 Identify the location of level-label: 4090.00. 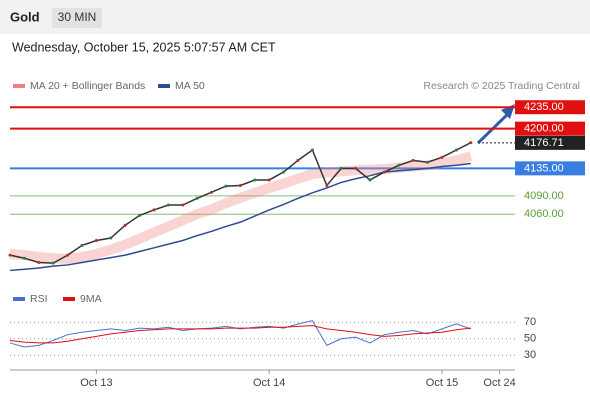
(544, 196).